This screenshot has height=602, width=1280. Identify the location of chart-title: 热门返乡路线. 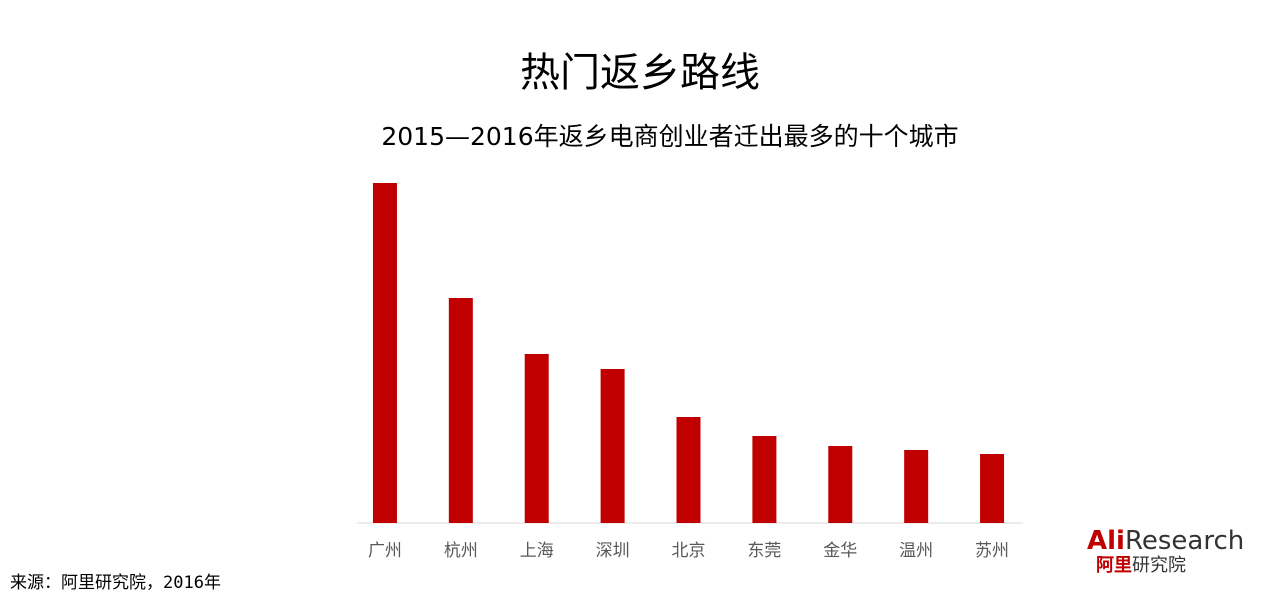
(640, 73).